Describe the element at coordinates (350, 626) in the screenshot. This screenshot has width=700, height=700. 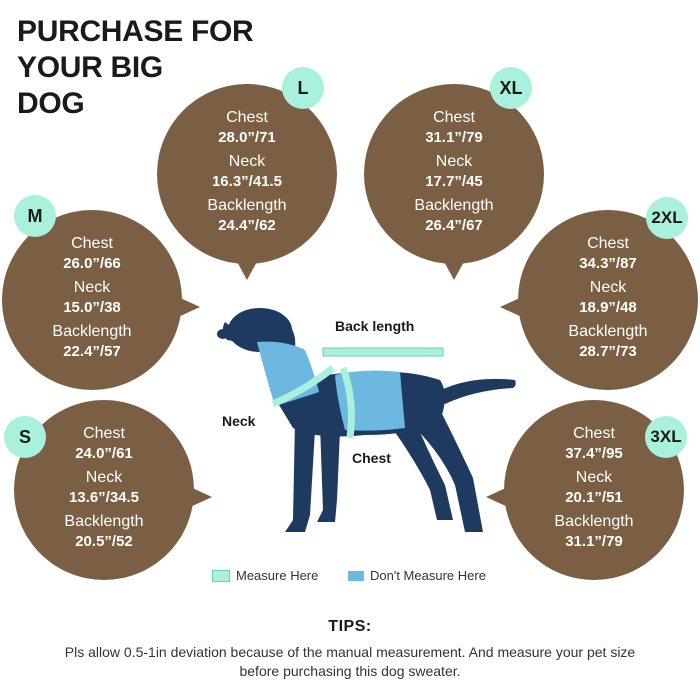
I see `tips-heading: TIPS:` at that location.